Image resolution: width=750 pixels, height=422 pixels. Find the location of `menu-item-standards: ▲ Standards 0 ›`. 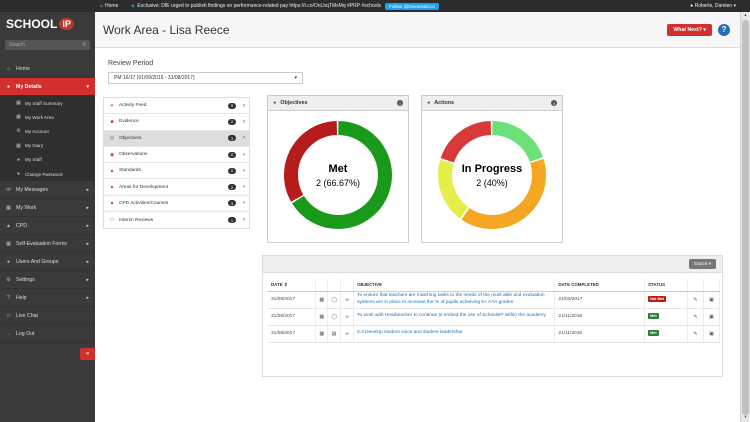

menu-item-standards: ▲ Standards 0 › is located at coordinates (176, 171).